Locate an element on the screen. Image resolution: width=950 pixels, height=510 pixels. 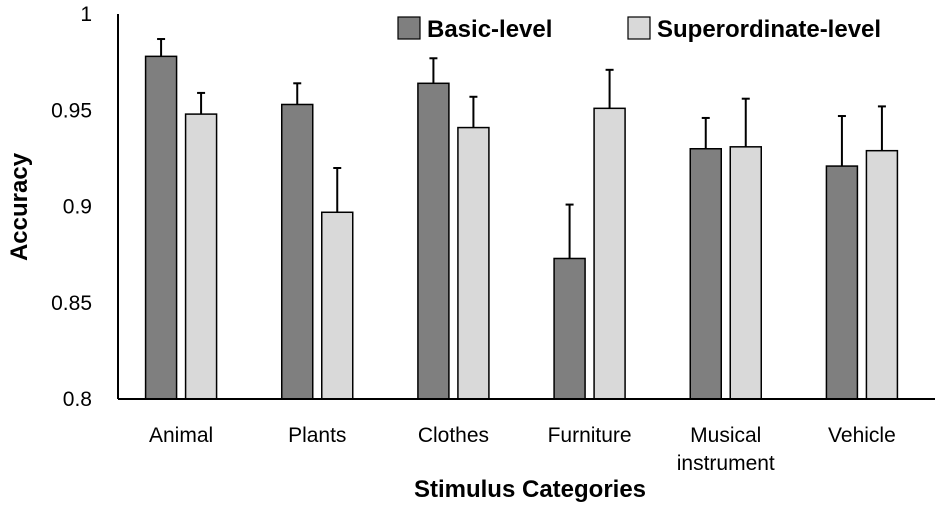
y-axis-ticks: 0.8 0.85 0.9 0.95 1 is located at coordinates (71, 207).